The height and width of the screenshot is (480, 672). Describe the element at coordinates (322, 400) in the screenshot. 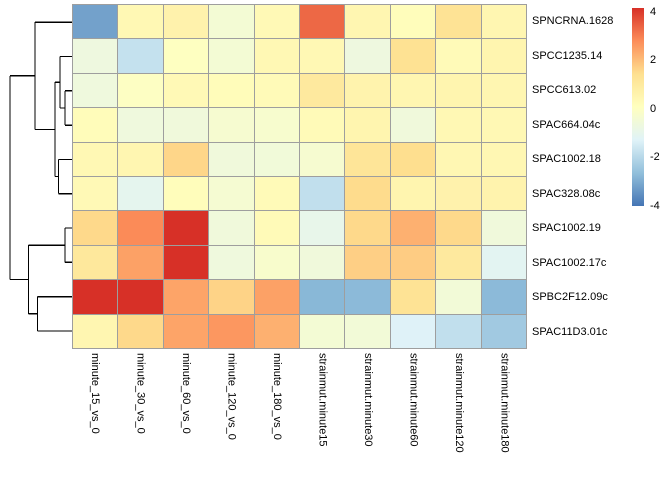

I see `column-label: strainmut.minute15` at that location.